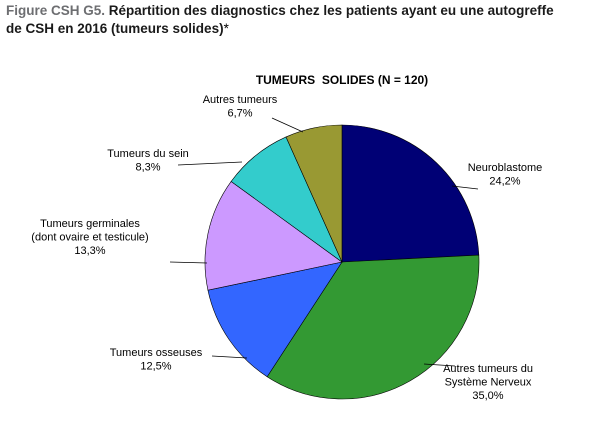  Describe the element at coordinates (226, 28) in the screenshot. I see `footnote-marker: *` at that location.